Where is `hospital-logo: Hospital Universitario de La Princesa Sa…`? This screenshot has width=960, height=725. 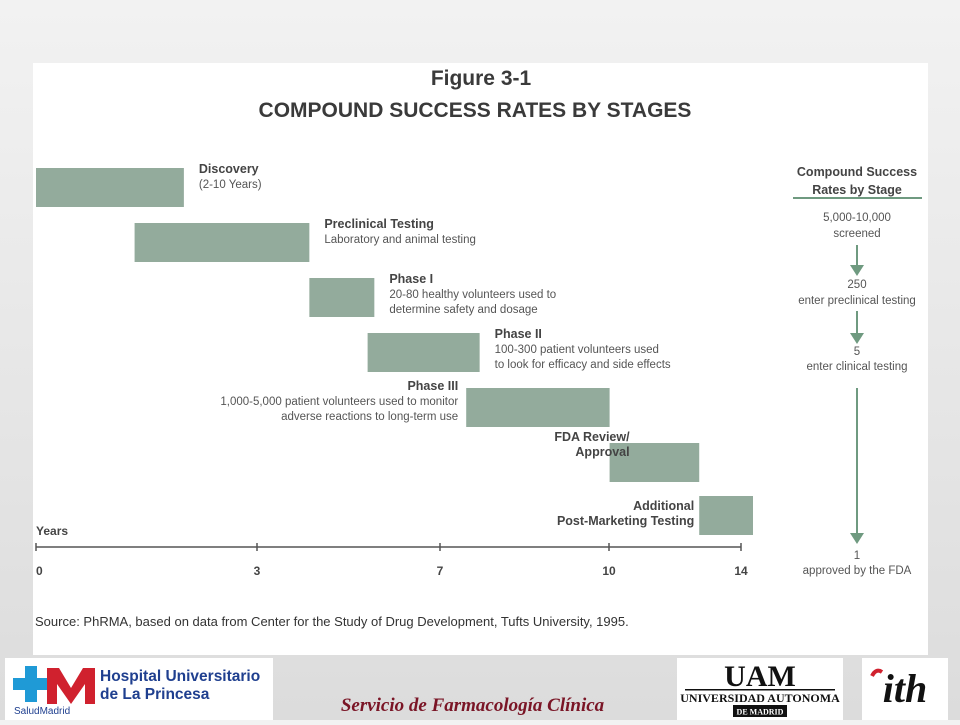 hospital-logo: Hospital Universitario de La Princesa Sa… is located at coordinates (139, 689).